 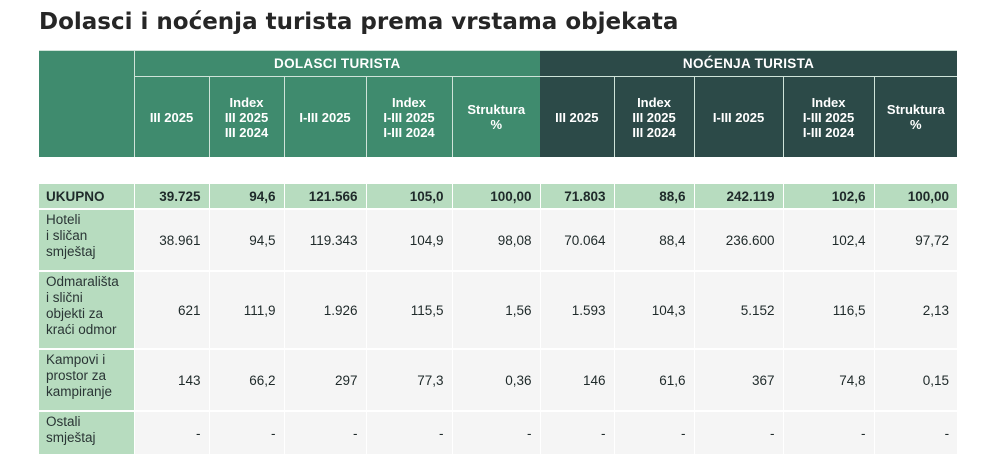 I want to click on total-value: 242.119, so click(x=738, y=196).